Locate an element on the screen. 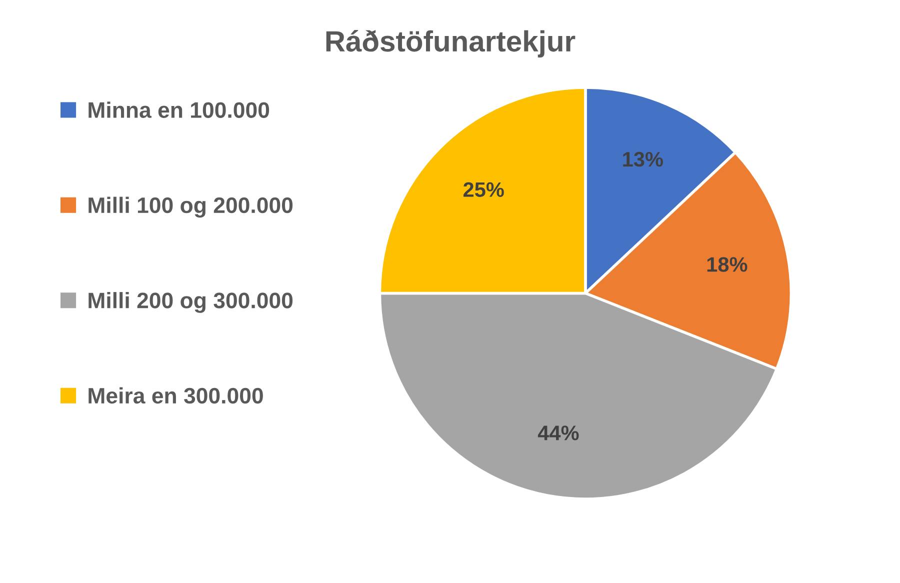 This screenshot has height=583, width=900. legend-label: Meira en 300.000 is located at coordinates (175, 395).